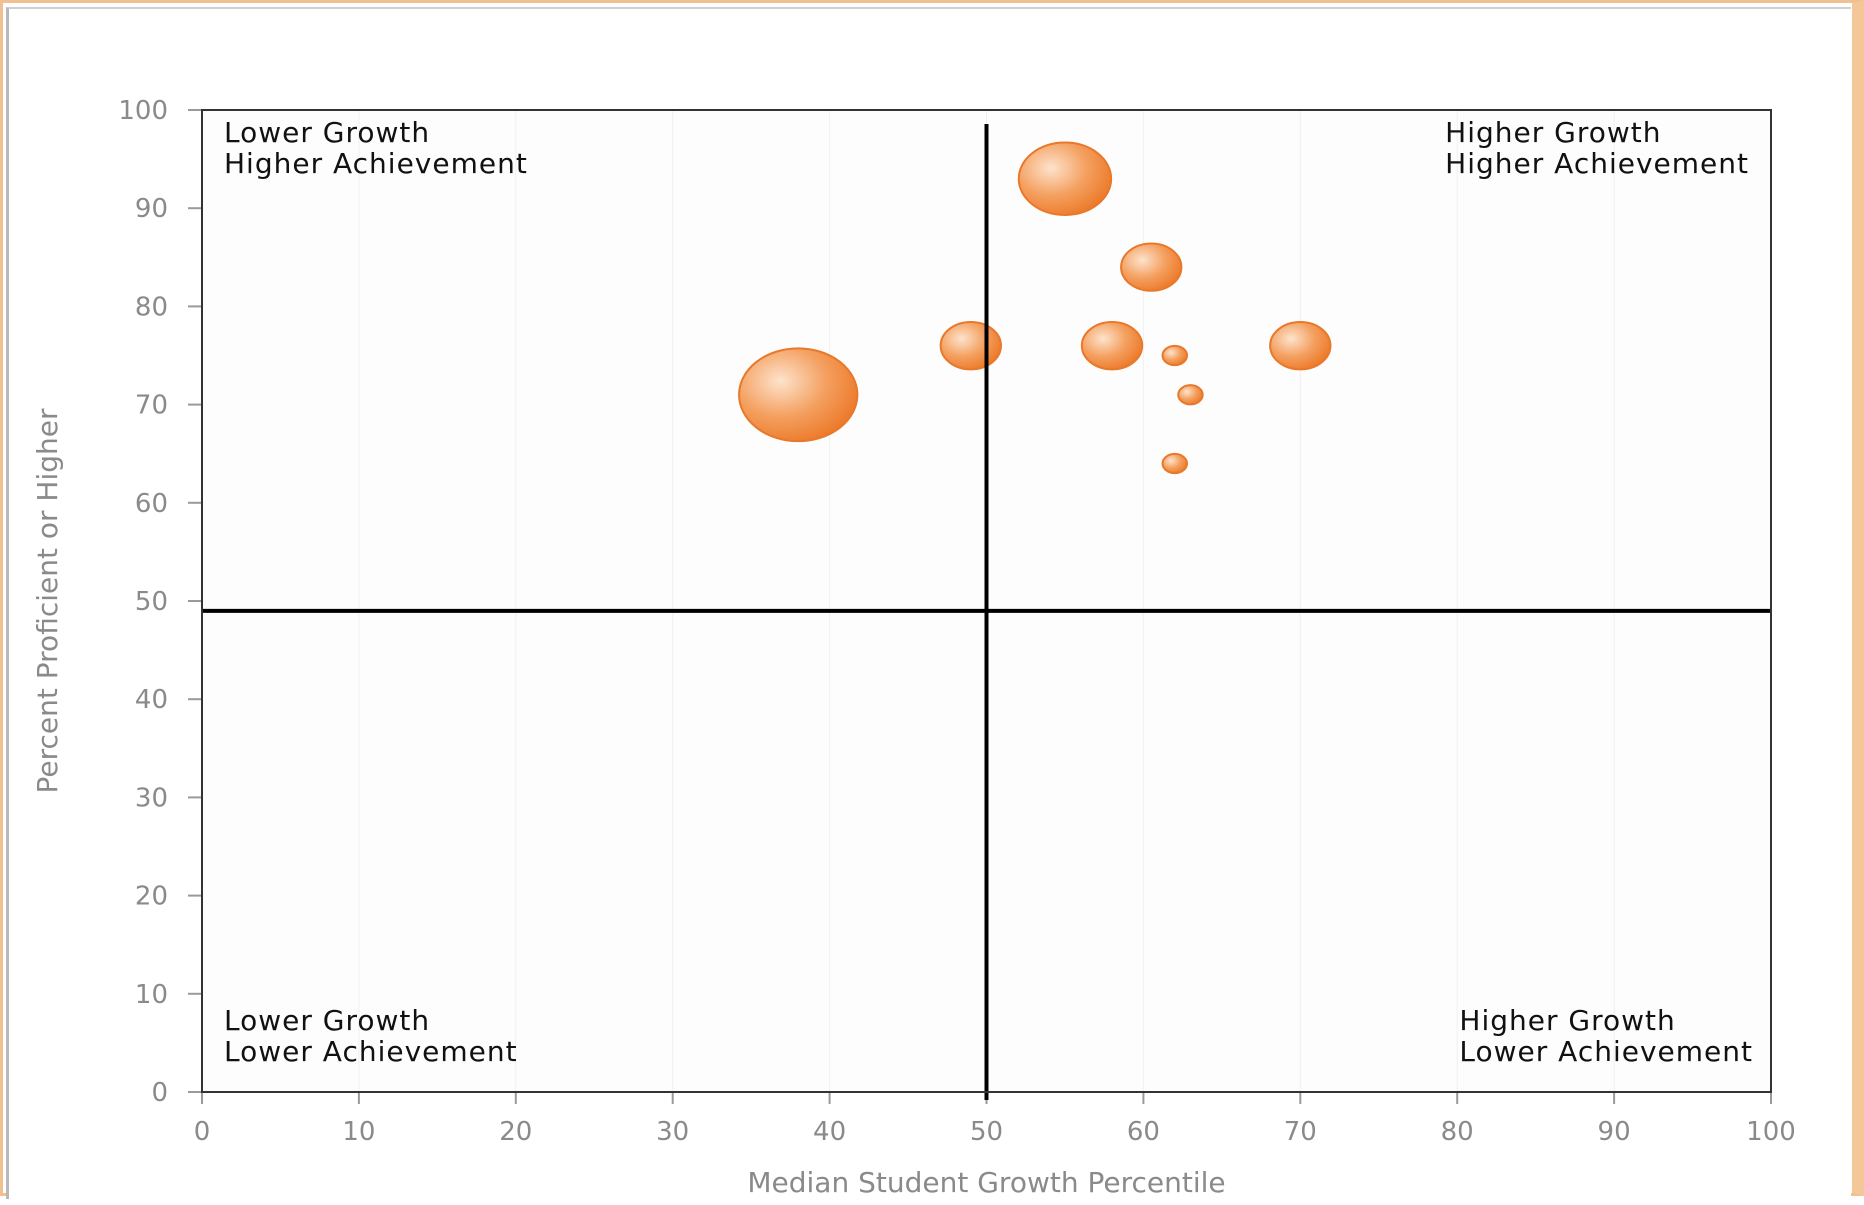 This screenshot has height=1205, width=1864. I want to click on y-tick-label: 80, so click(151, 307).